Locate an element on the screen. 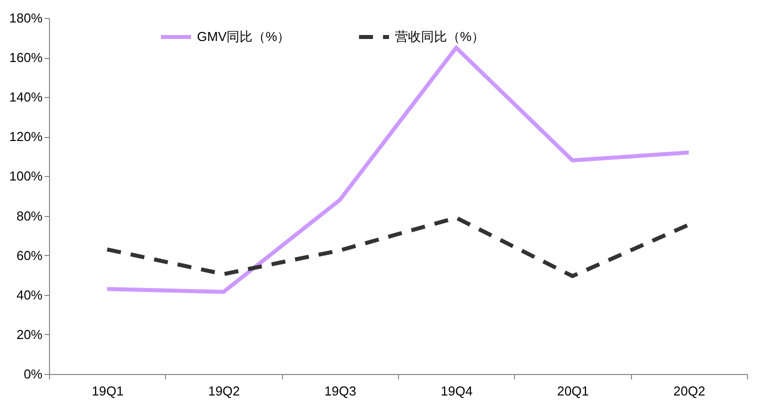  x-tick-label: 19Q4 is located at coordinates (456, 391).